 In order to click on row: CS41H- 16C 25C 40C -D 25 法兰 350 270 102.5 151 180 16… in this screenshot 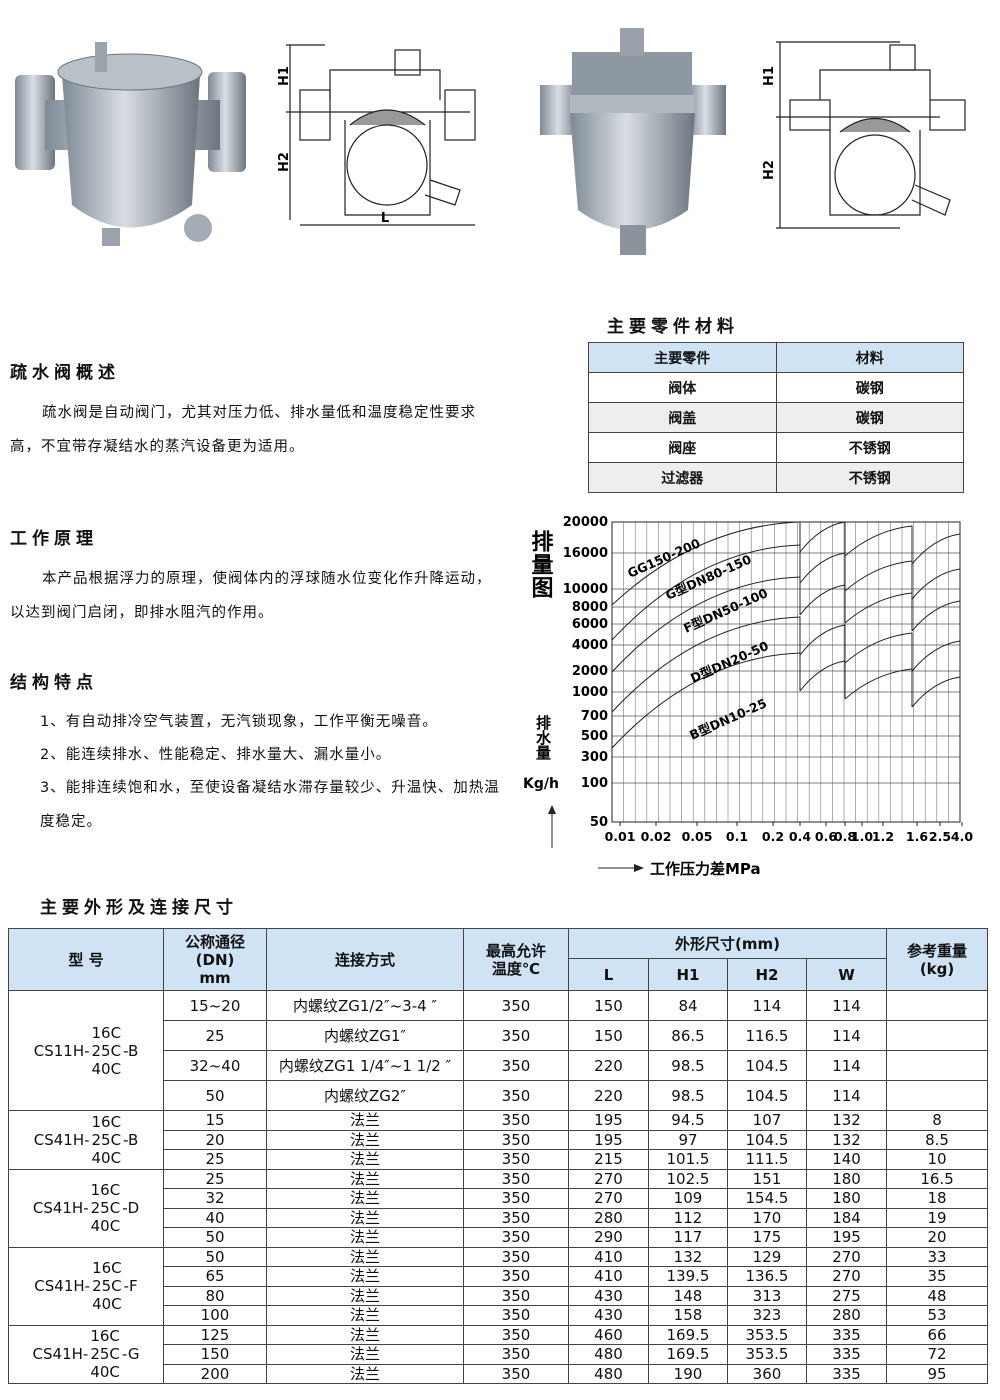, I will do `click(498, 1208)`.